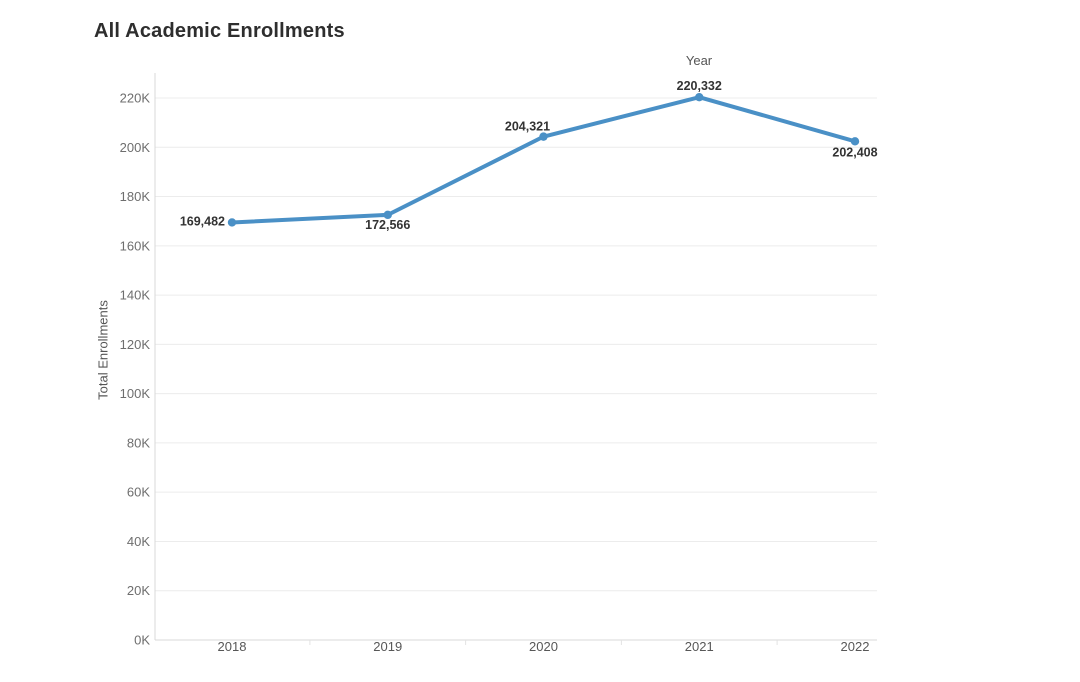  Describe the element at coordinates (232, 646) in the screenshot. I see `x-tick-label: 2018` at that location.